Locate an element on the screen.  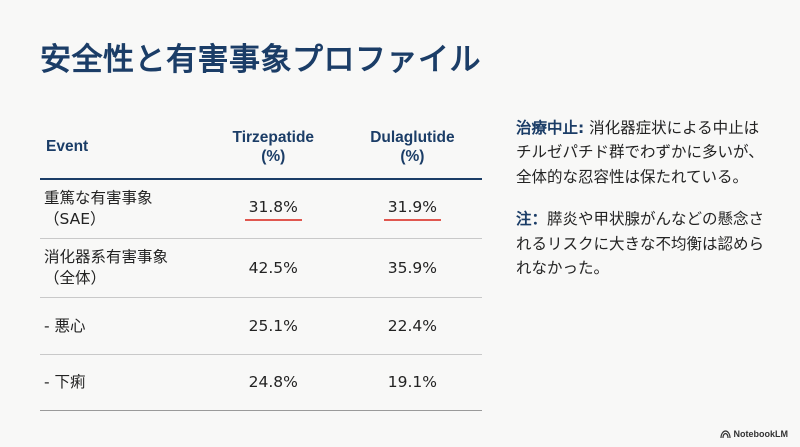
dulaglutide-value: 19.1% is located at coordinates (412, 382).